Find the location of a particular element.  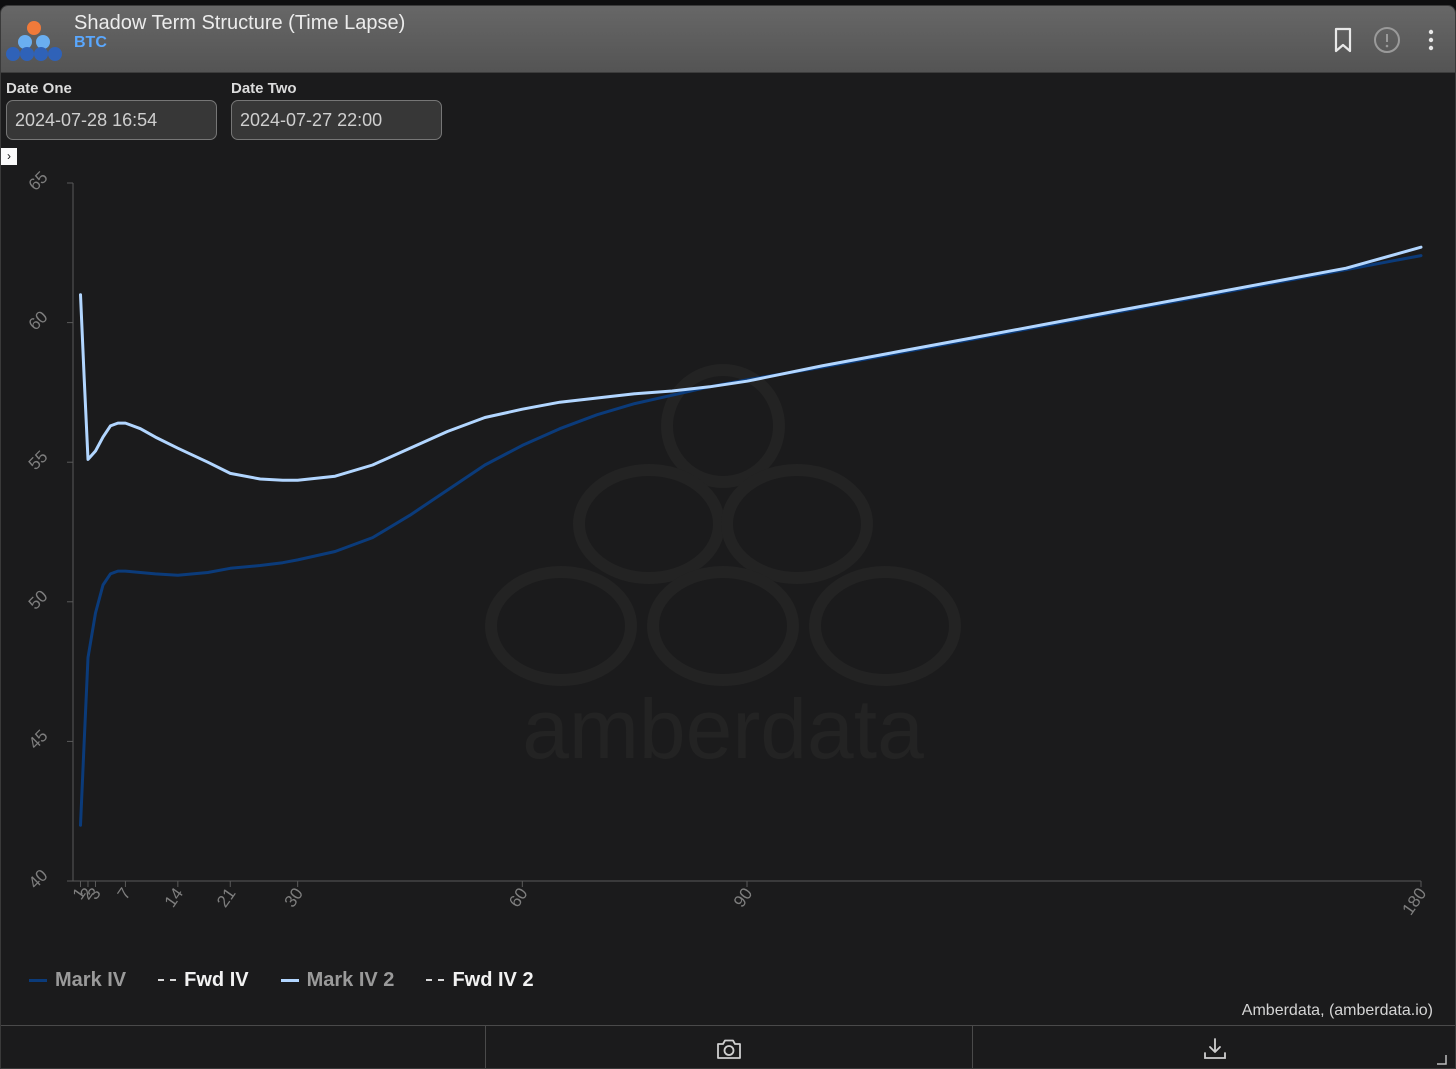

widget-title: Shadow Term Structure (Time Lapse) is located at coordinates (240, 23).